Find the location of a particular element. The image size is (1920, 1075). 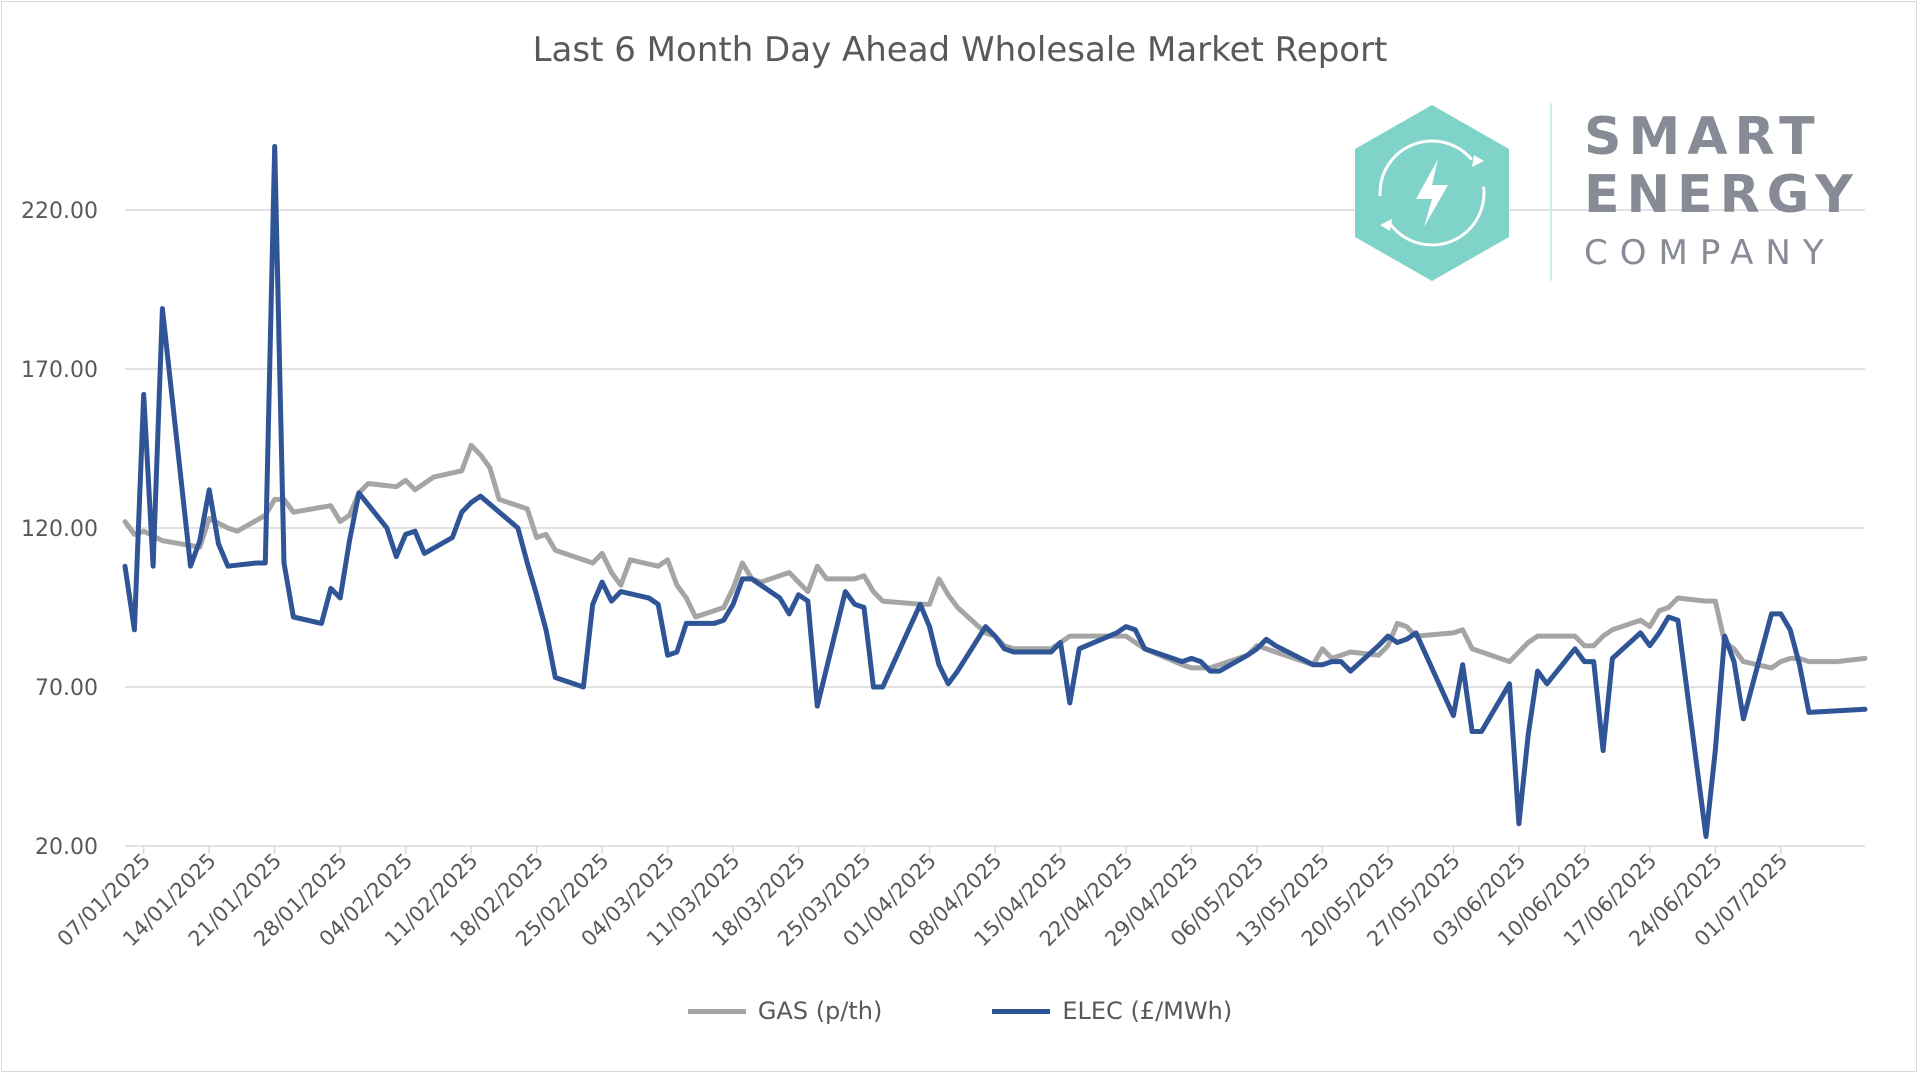

y-tick-label: 220.00 is located at coordinates (59, 211).